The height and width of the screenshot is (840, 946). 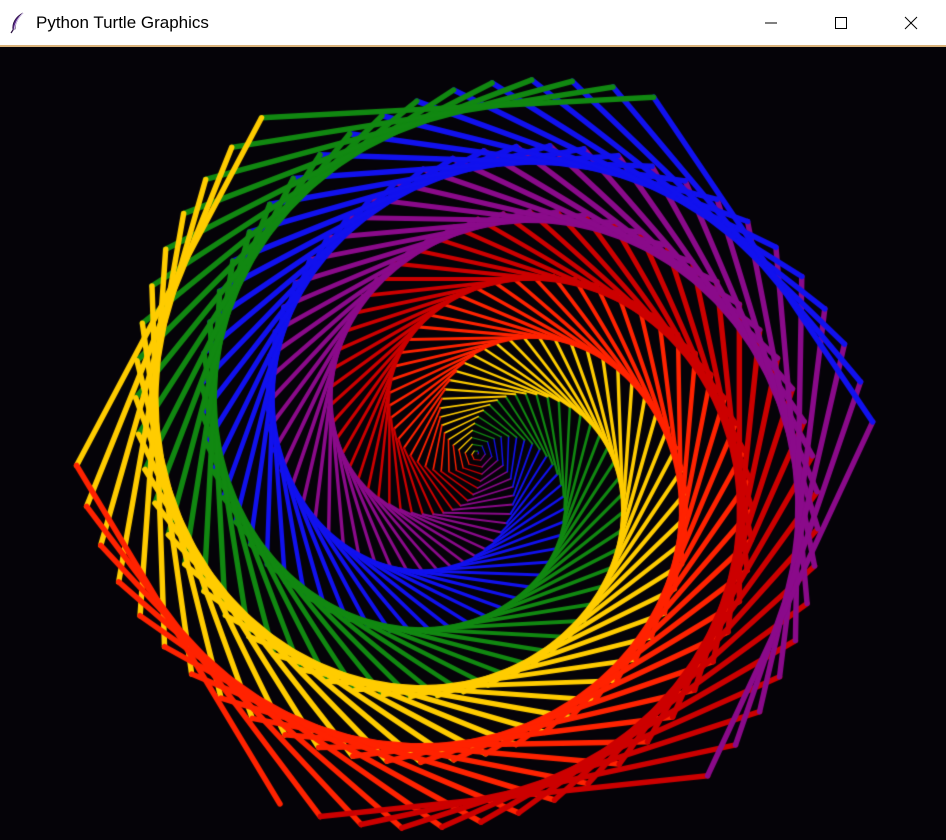 I want to click on minimize-button, so click(x=771, y=22).